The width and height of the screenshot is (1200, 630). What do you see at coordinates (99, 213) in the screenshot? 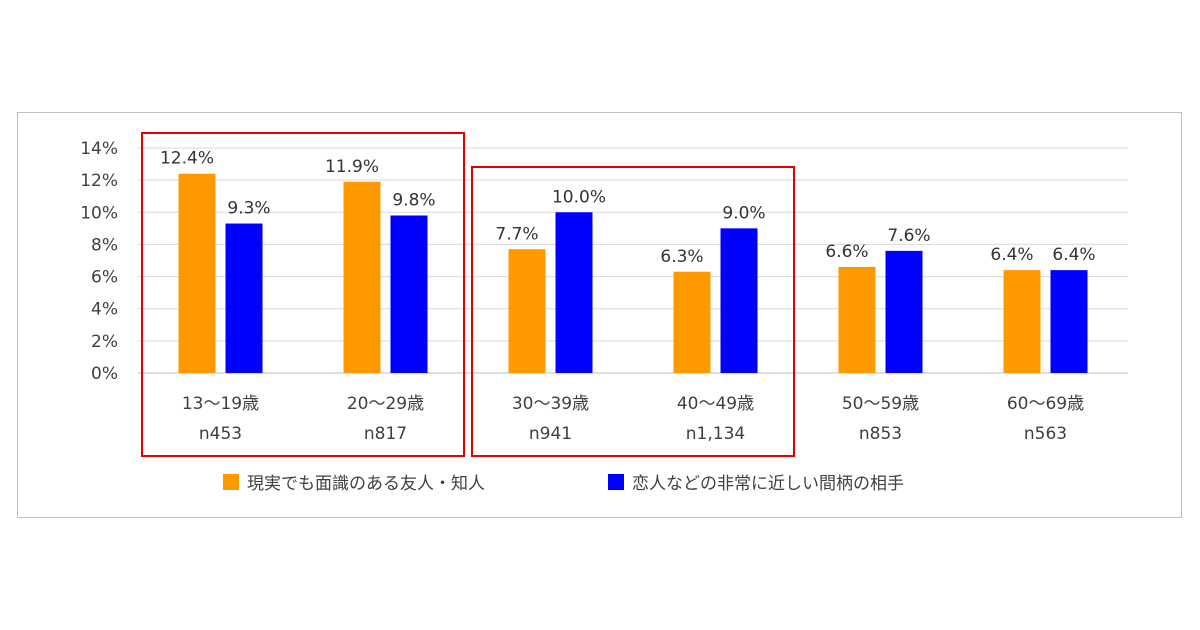
I see `y-tick-label: 10%` at bounding box center [99, 213].